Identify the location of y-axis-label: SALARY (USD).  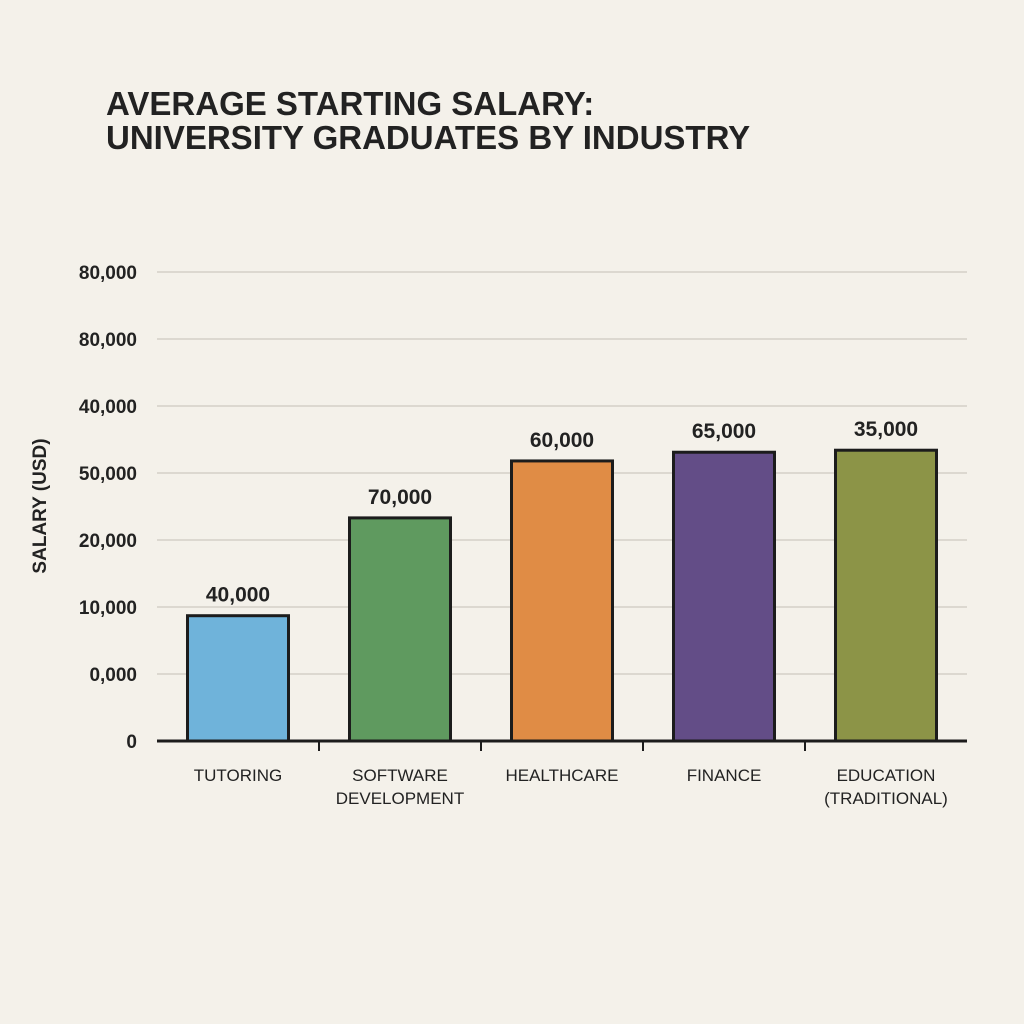
(40, 505).